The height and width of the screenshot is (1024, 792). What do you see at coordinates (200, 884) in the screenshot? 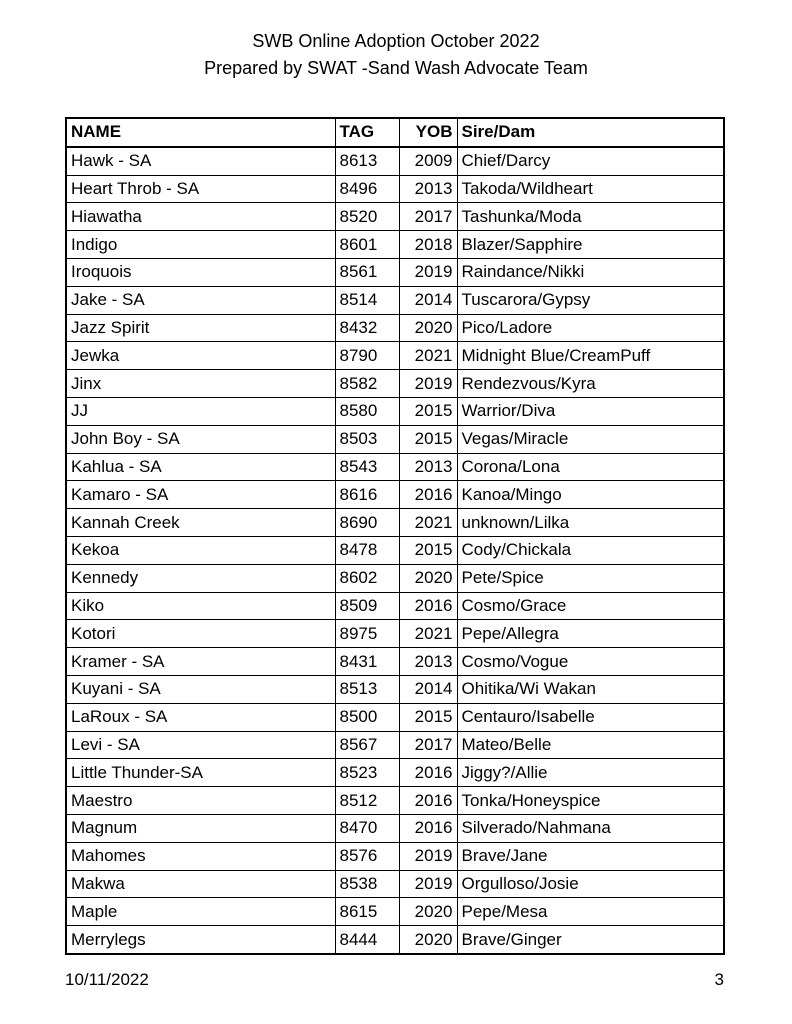
I see `cell-name: Makwa` at bounding box center [200, 884].